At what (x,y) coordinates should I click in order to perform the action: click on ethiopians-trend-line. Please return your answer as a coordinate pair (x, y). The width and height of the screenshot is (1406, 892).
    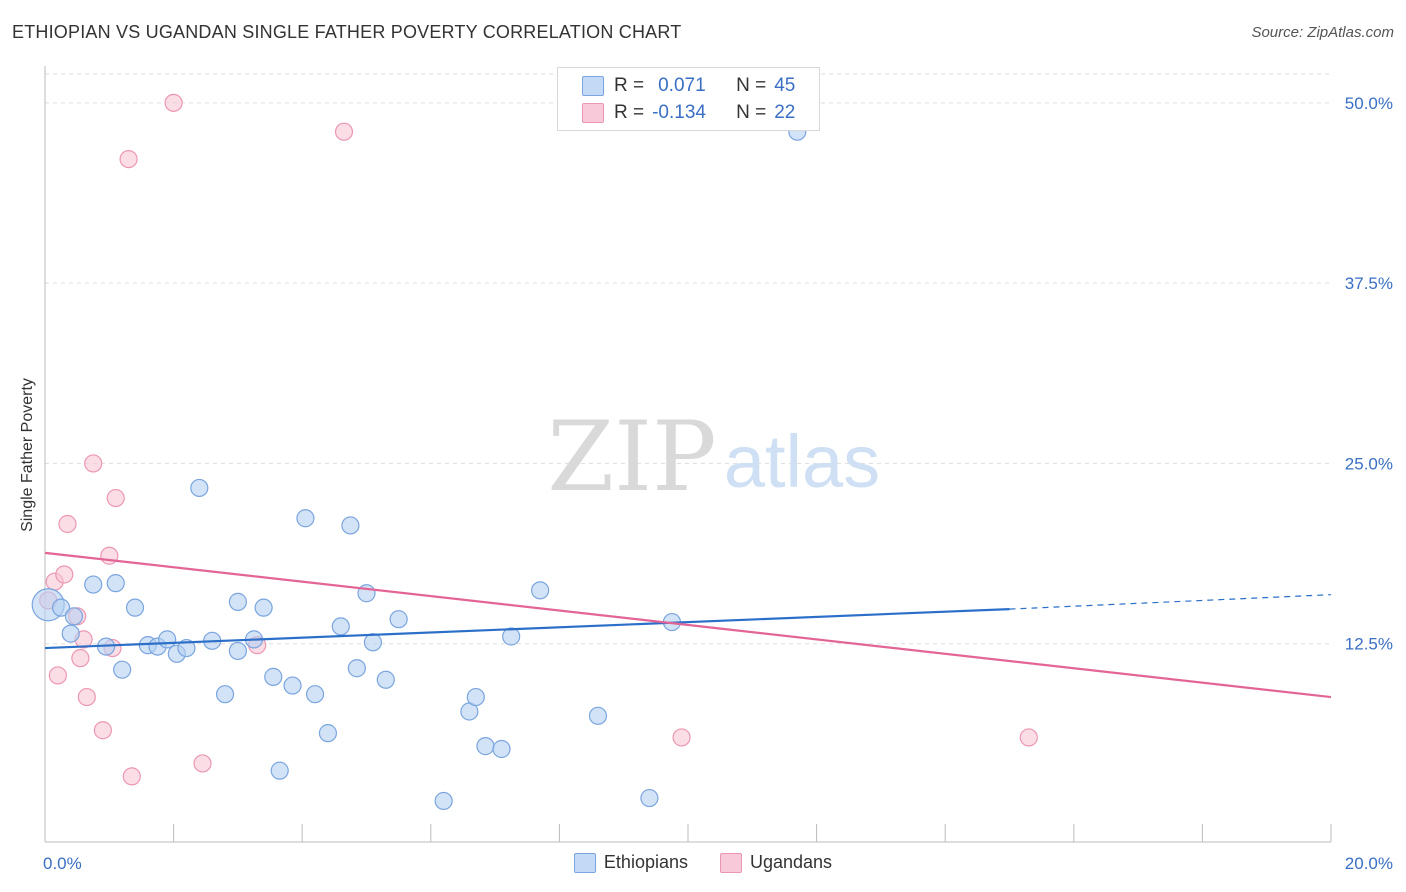
    Looking at the image, I should click on (527, 628).